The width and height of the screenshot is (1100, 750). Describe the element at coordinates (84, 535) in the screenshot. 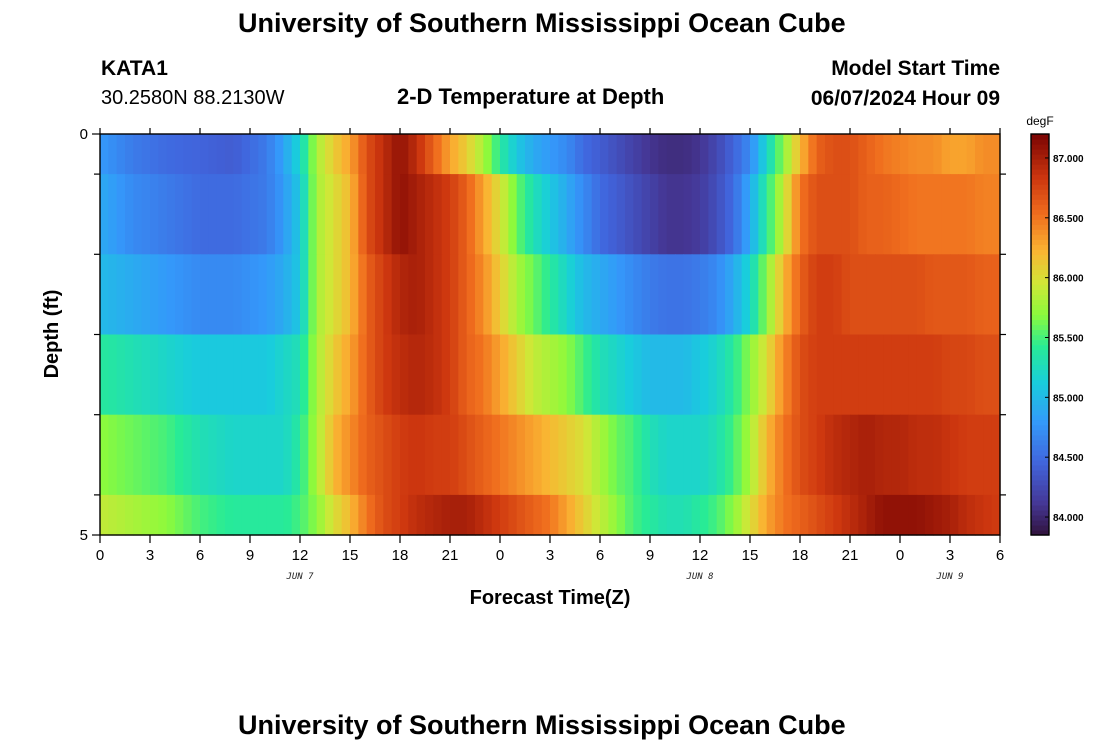

I see `y-tick-label: 5` at that location.